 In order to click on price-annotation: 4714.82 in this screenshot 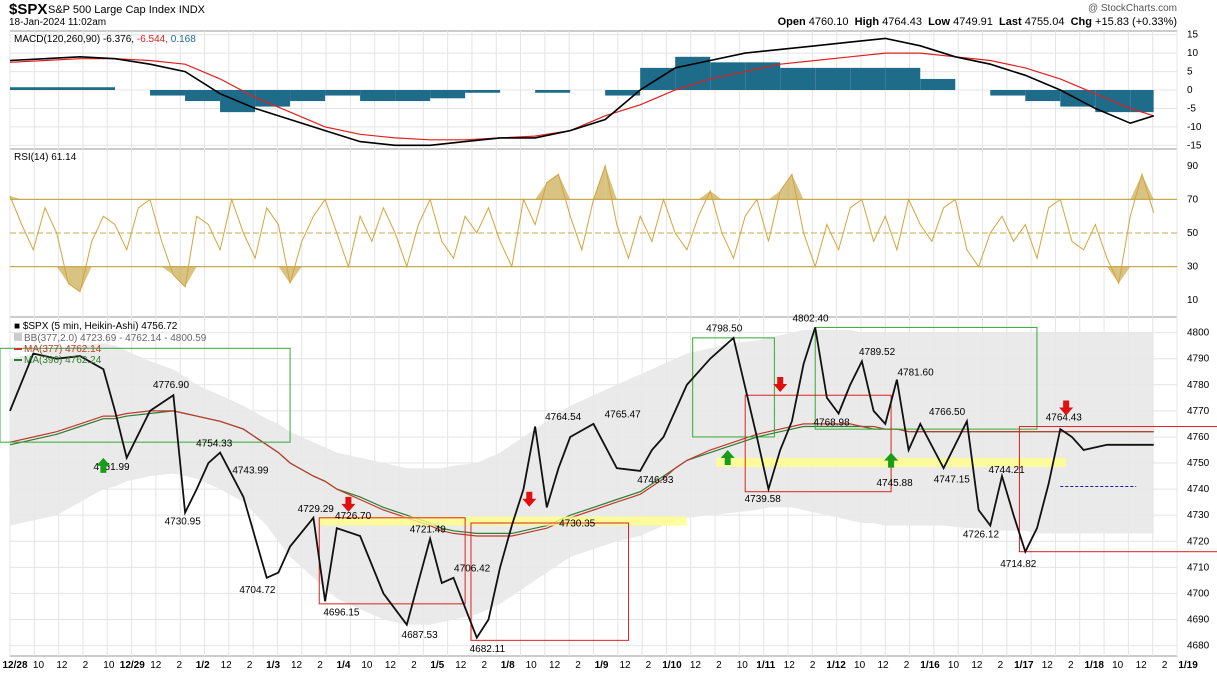, I will do `click(1018, 564)`.